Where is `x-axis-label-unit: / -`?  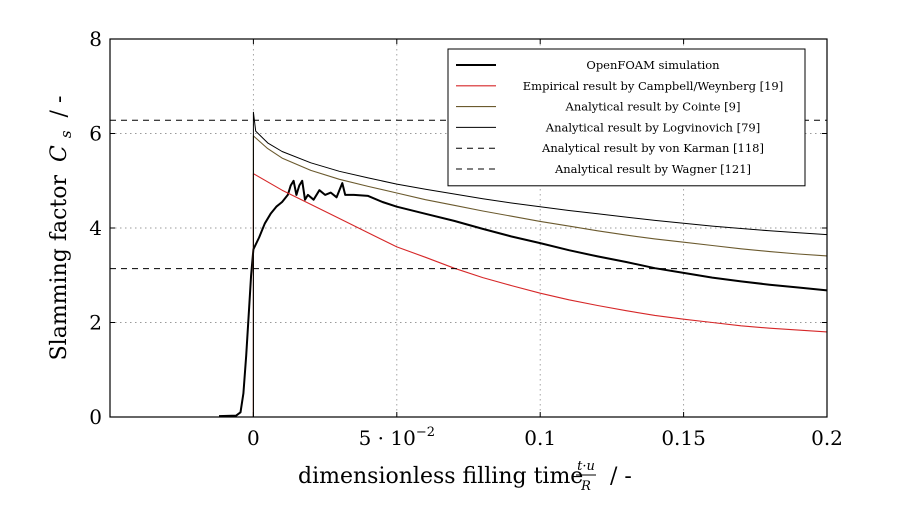
x-axis-label-unit: / - is located at coordinates (621, 476).